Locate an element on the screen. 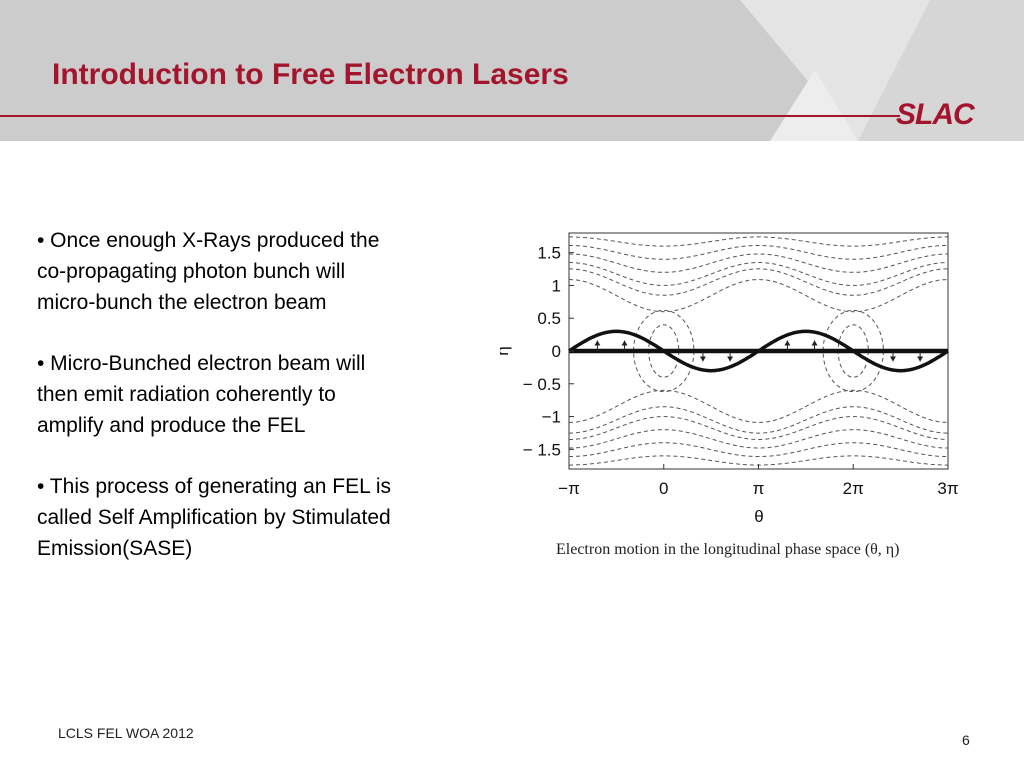  title-rule is located at coordinates (450, 116).